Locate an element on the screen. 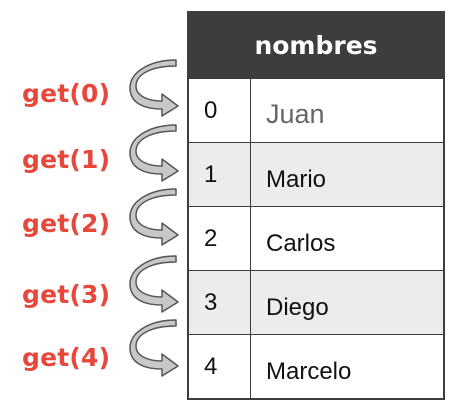 The width and height of the screenshot is (456, 410). row-value: Mario is located at coordinates (296, 179).